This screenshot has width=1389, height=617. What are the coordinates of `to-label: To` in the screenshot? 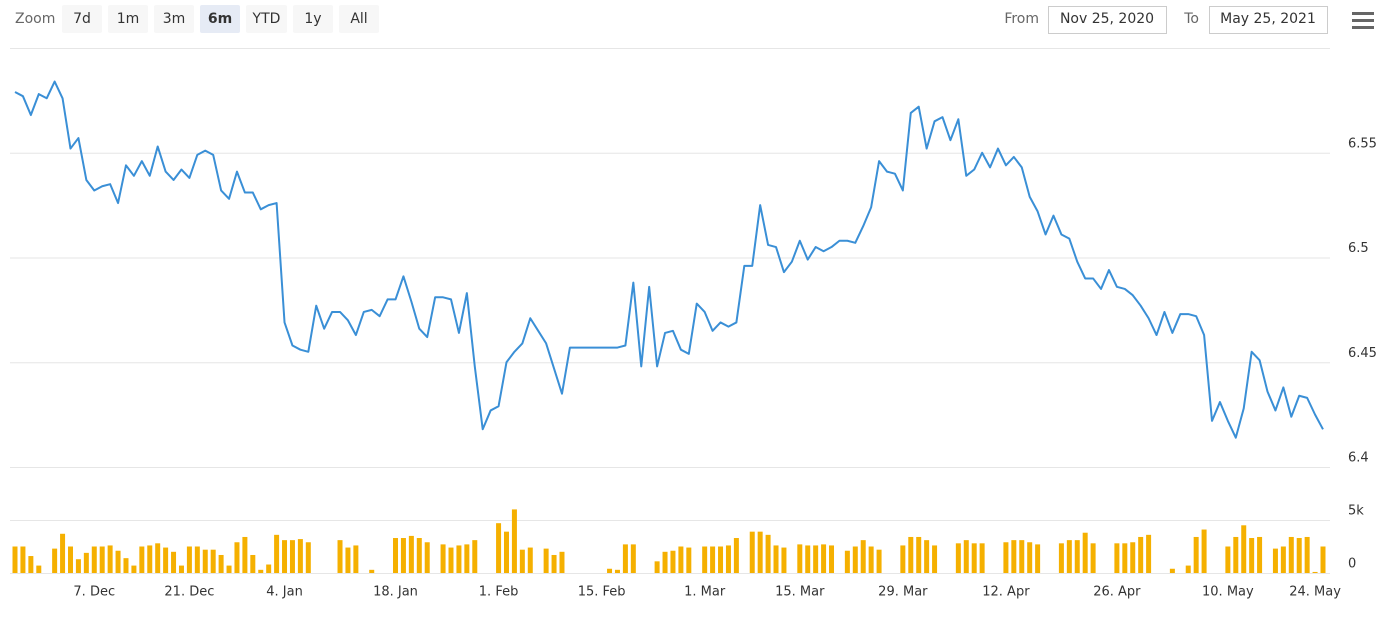 It's located at (1191, 19).